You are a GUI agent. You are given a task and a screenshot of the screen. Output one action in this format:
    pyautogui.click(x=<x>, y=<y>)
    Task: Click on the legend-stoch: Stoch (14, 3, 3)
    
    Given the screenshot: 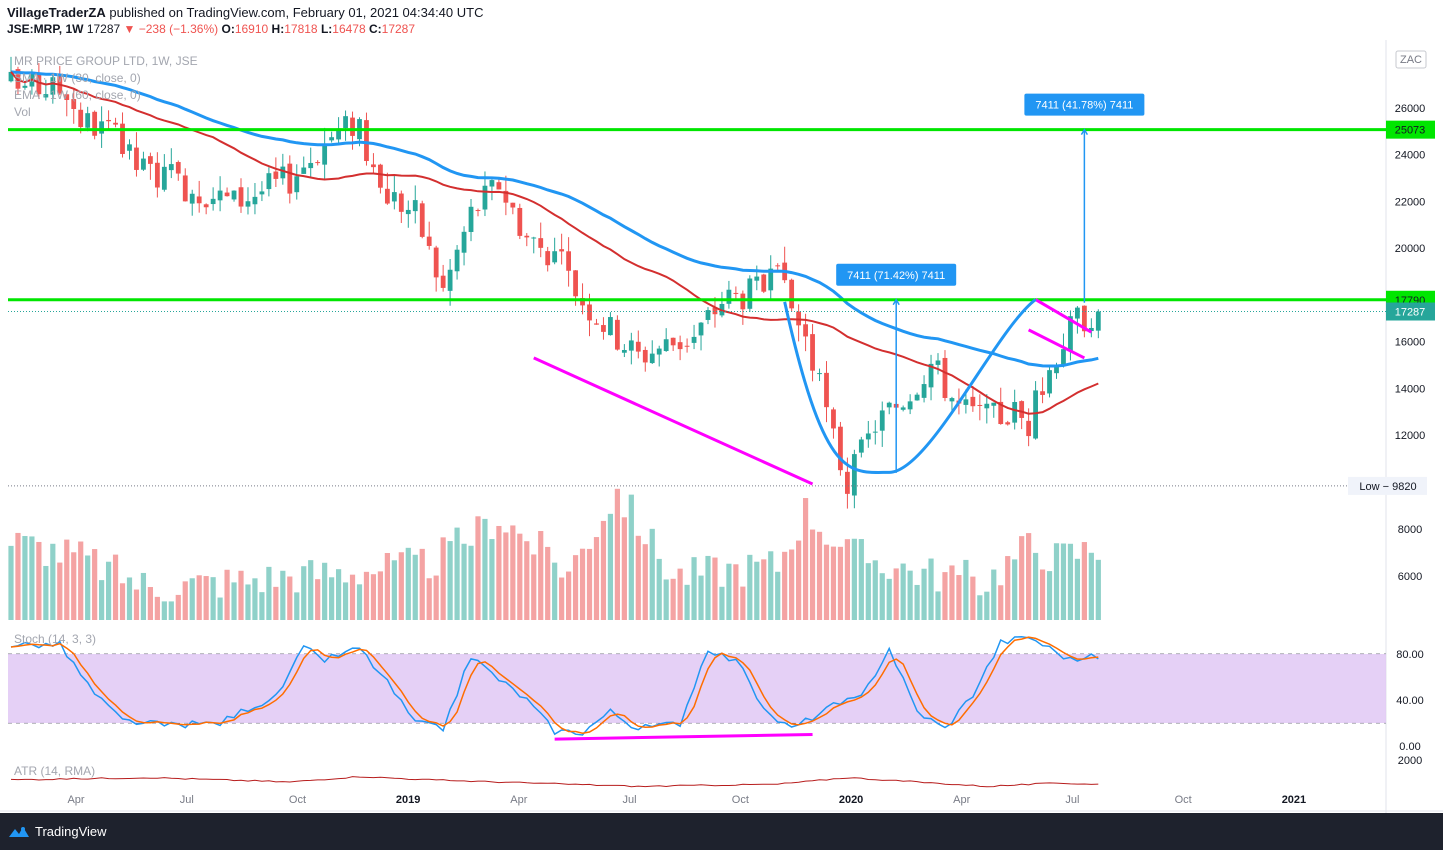 What is the action you would take?
    pyautogui.click(x=55, y=639)
    